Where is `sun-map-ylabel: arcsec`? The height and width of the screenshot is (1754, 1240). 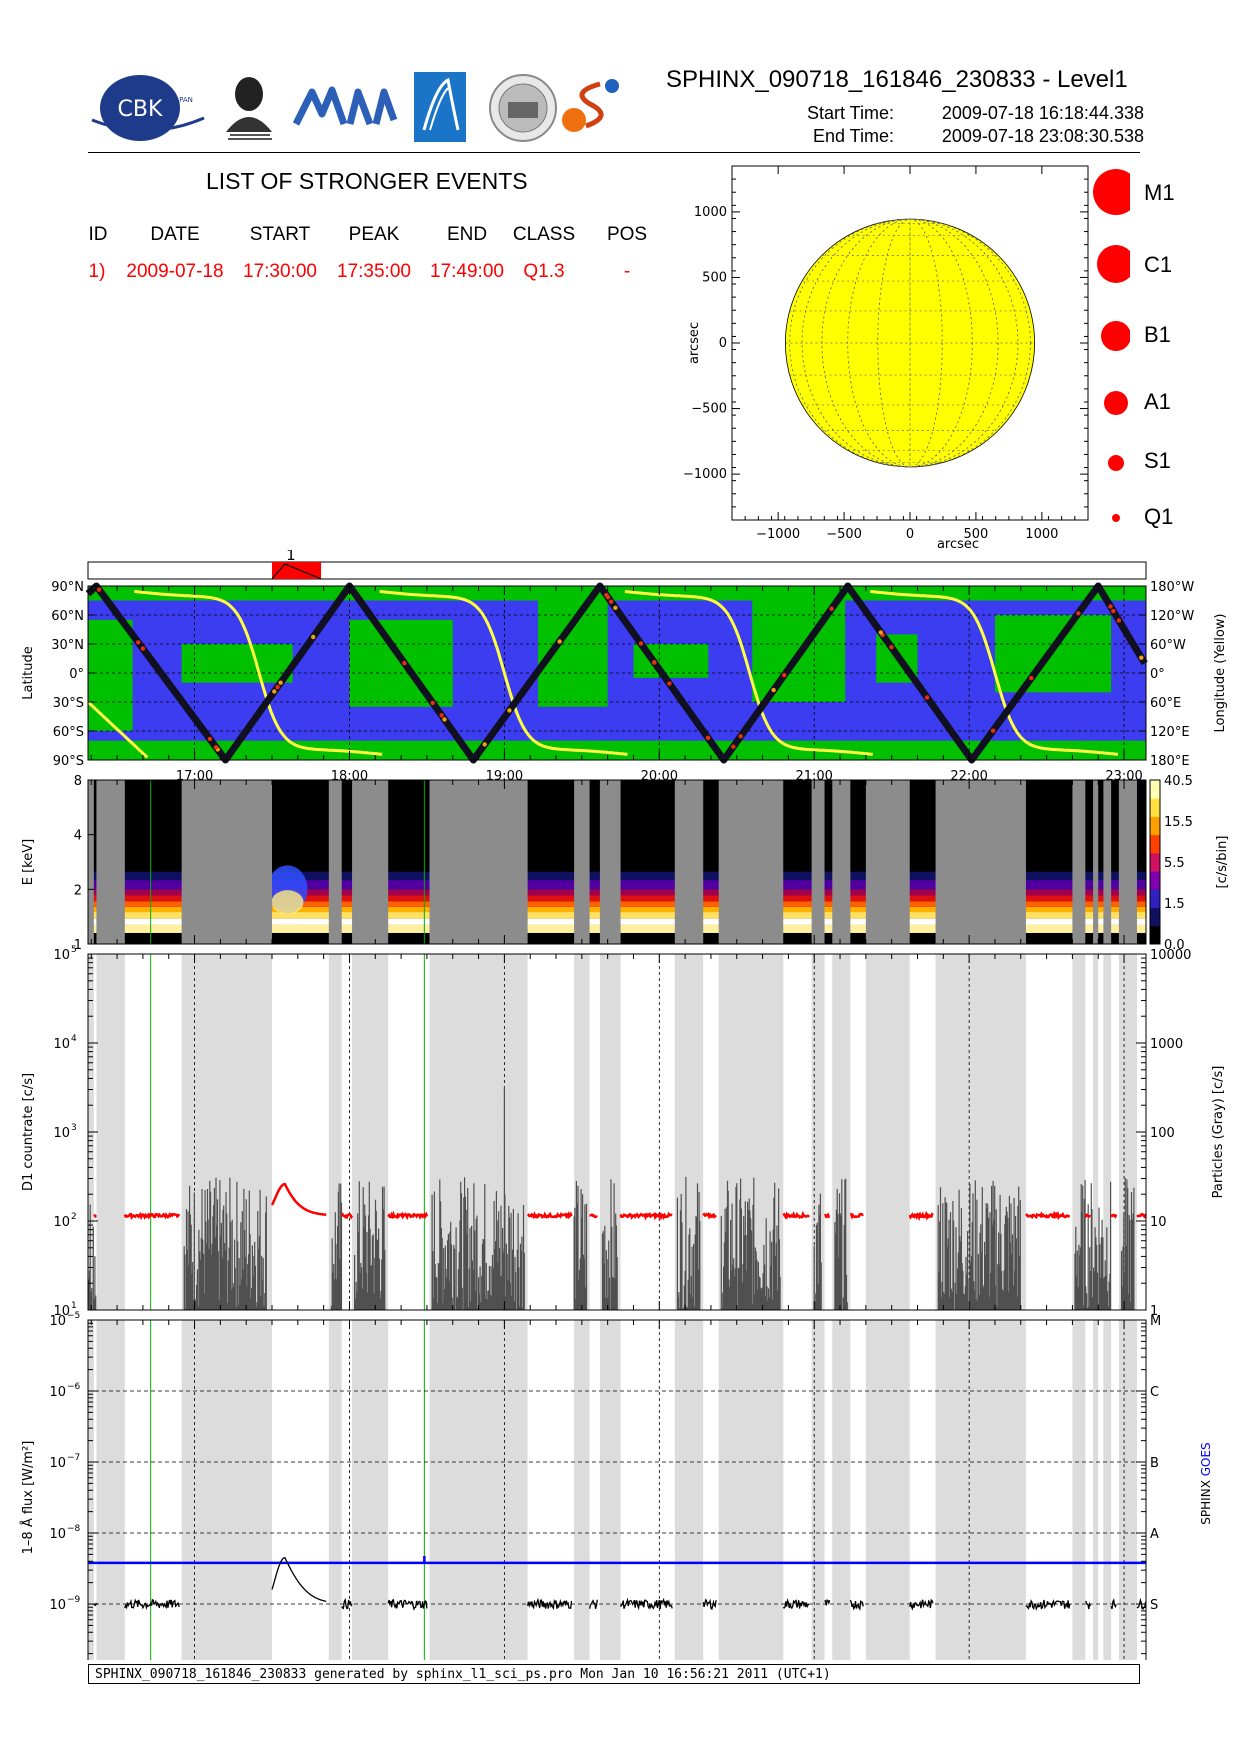
sun-map-ylabel: arcsec is located at coordinates (694, 343).